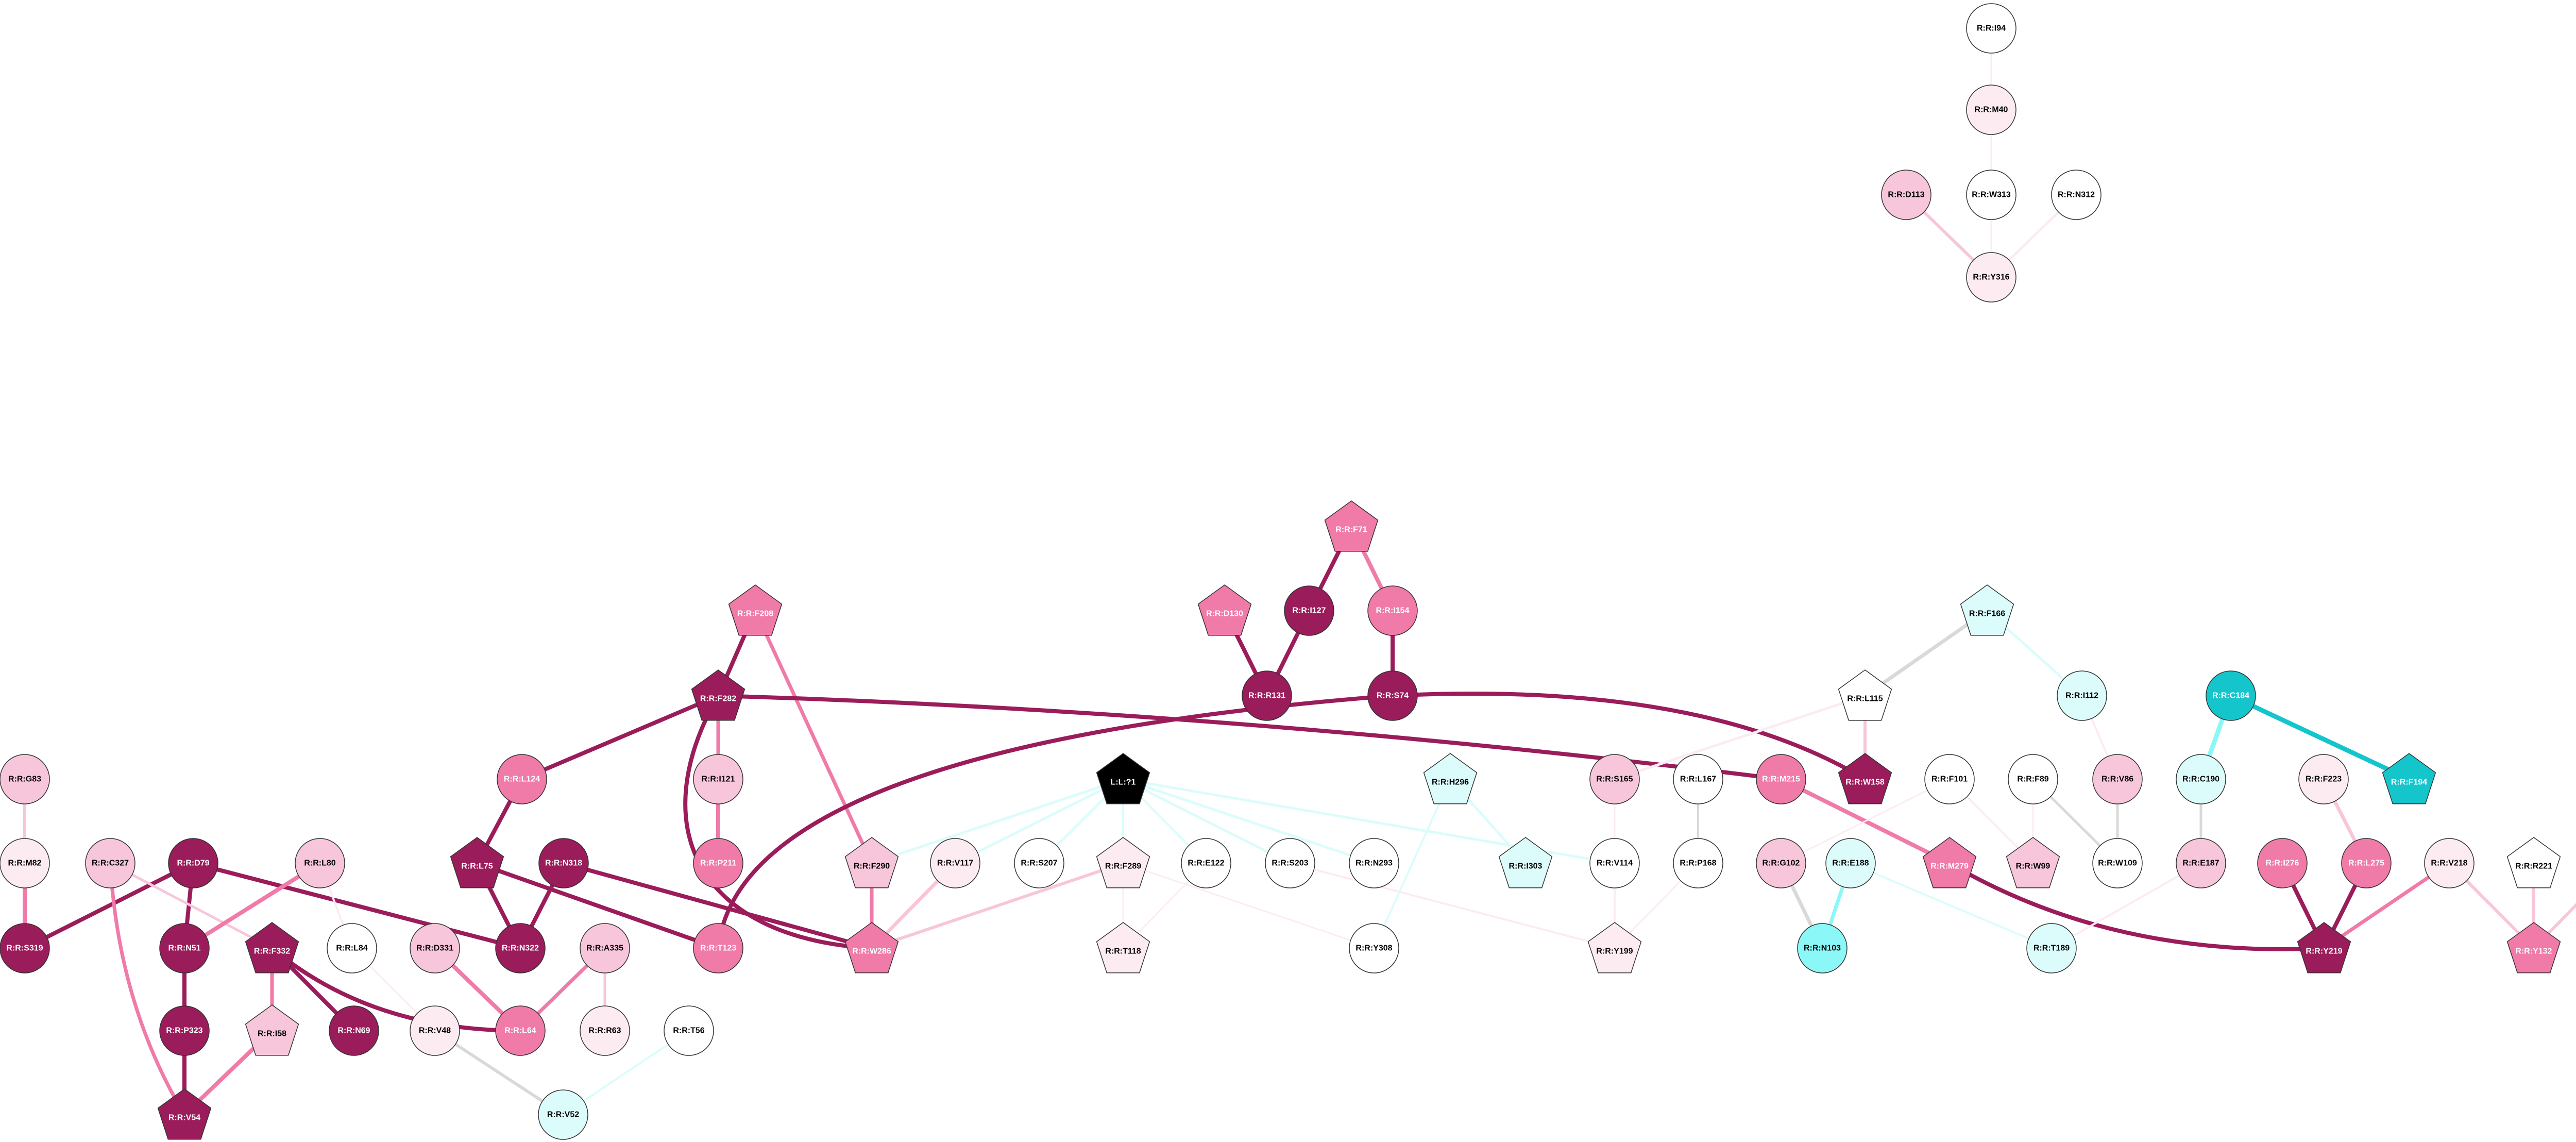 This screenshot has width=2576, height=1142. I want to click on node-M279: R:R:M279, so click(1949, 862).